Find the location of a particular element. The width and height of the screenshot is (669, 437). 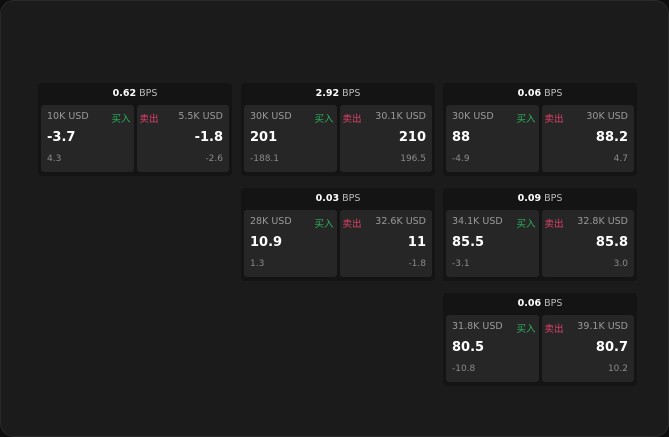

buy-change: -3.1 is located at coordinates (461, 264).